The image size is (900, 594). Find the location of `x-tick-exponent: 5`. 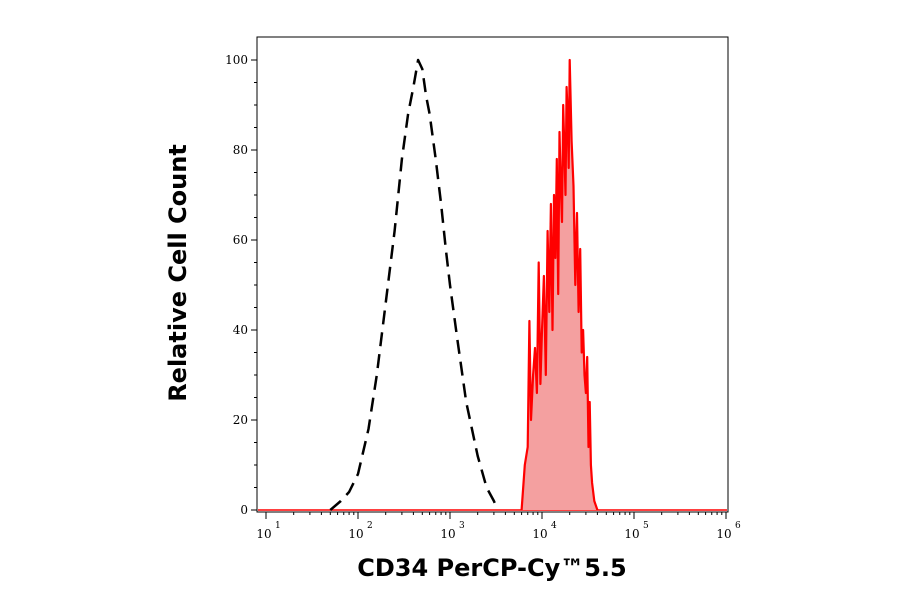

x-tick-exponent: 5 is located at coordinates (646, 526).